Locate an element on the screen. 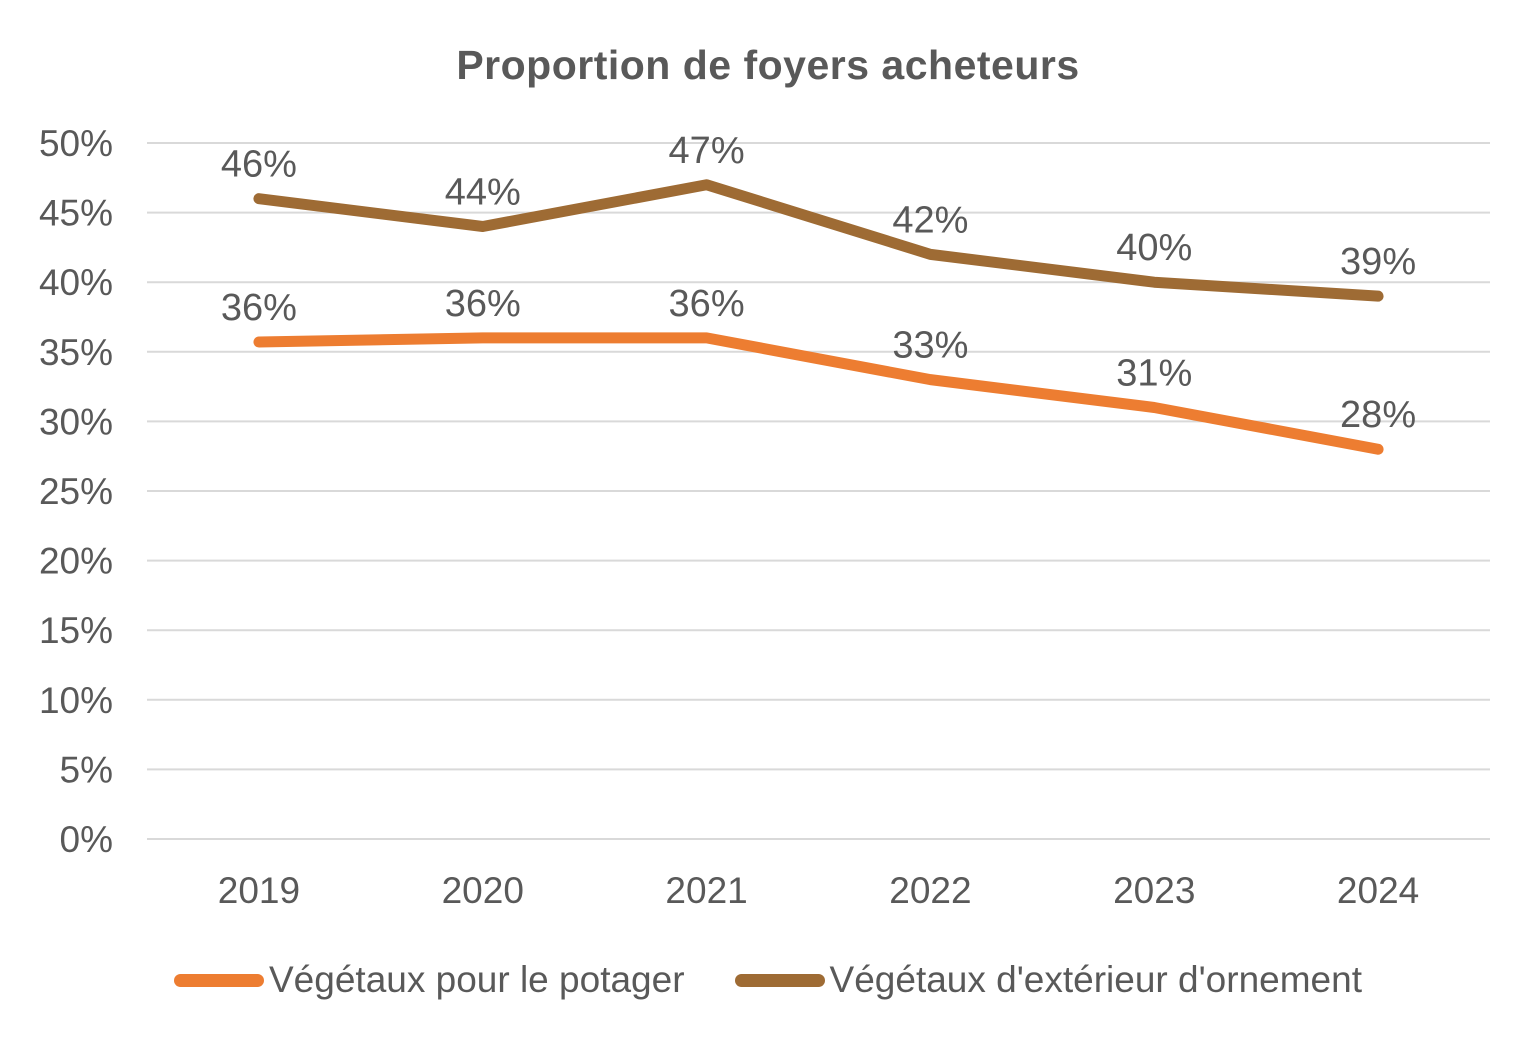 This screenshot has width=1536, height=1050. legend-item-ornement: Végétaux d'extérieur d'ornement is located at coordinates (1048, 980).